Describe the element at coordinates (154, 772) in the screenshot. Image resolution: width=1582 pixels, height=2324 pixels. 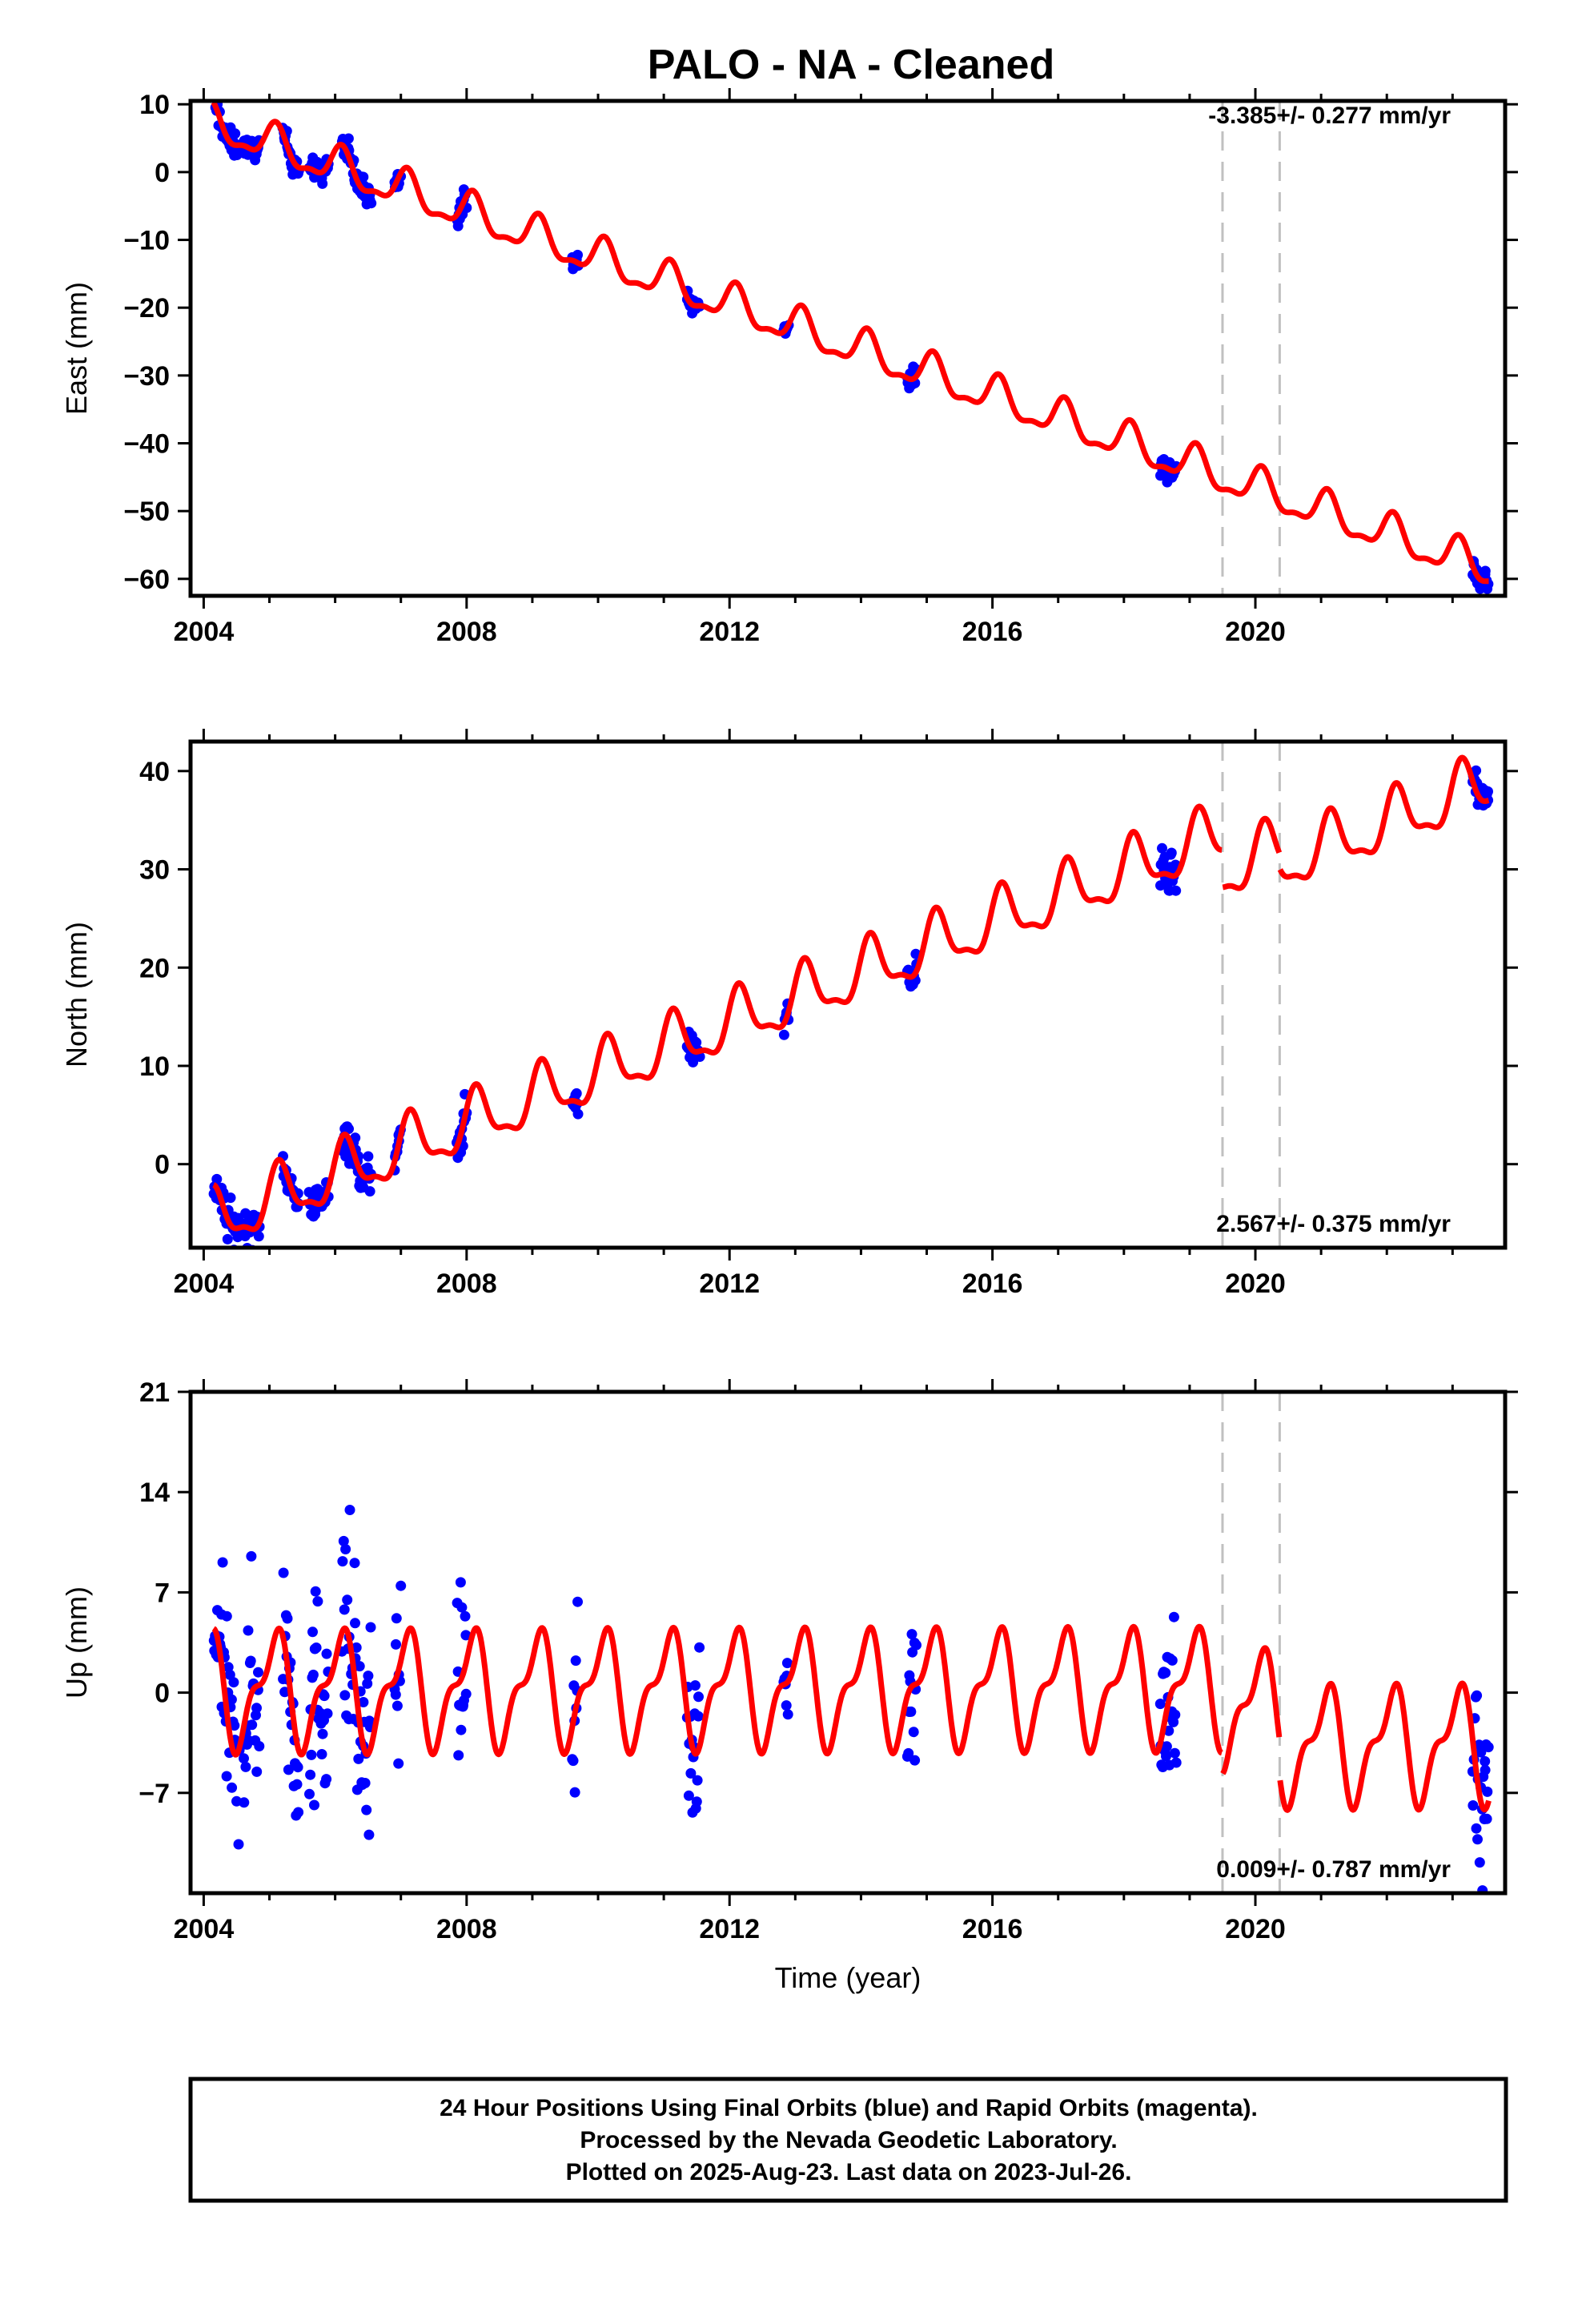
I see `y-tick-label: 40` at that location.